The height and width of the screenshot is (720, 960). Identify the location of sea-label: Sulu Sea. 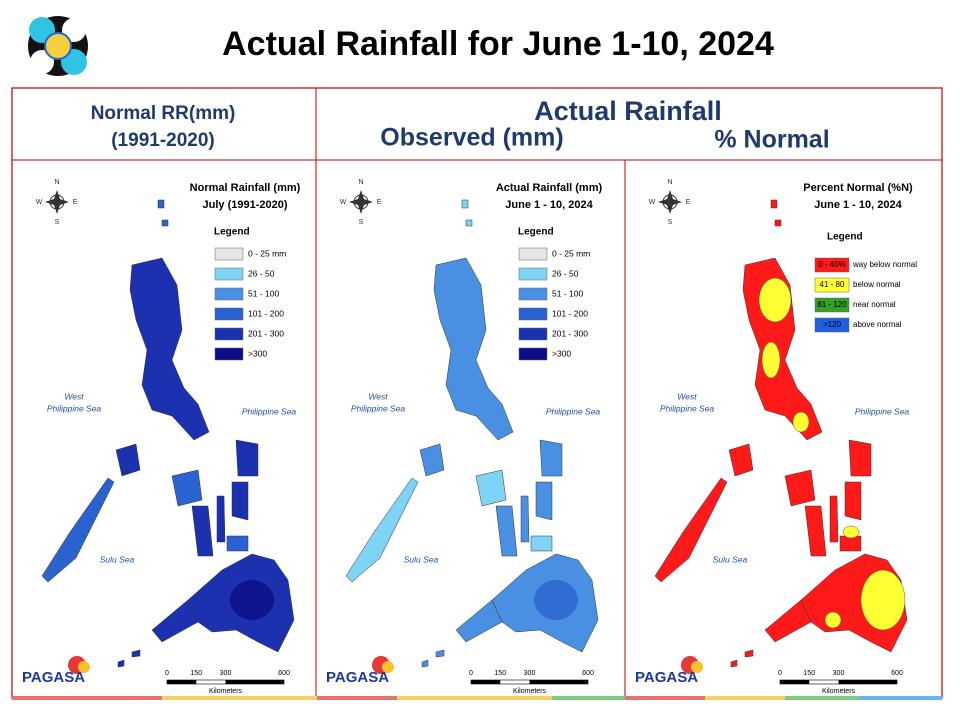
(117, 559).